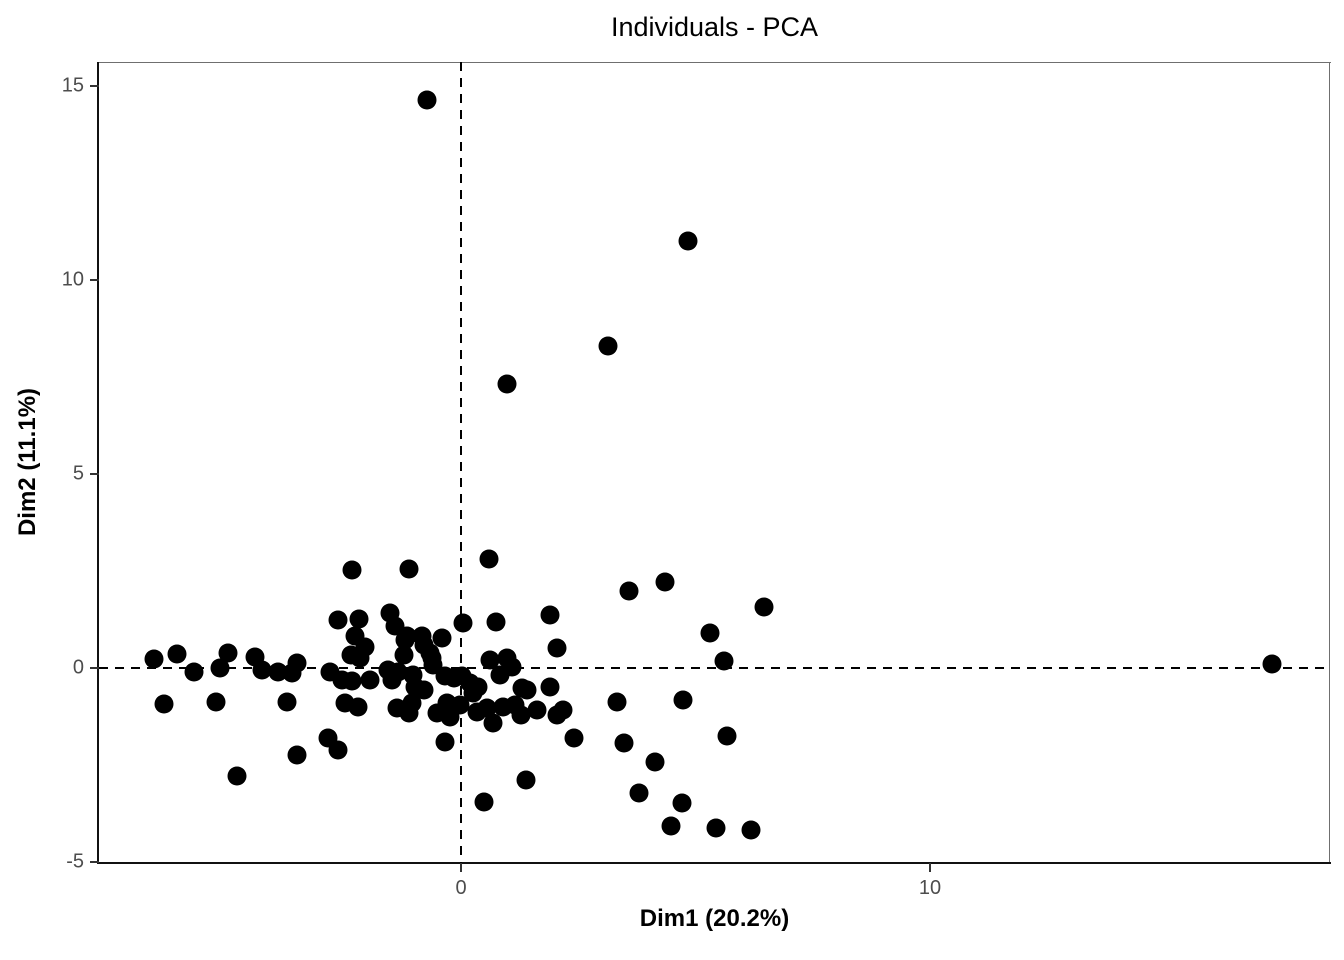 The height and width of the screenshot is (960, 1344). I want to click on y-axis-line, so click(98, 463).